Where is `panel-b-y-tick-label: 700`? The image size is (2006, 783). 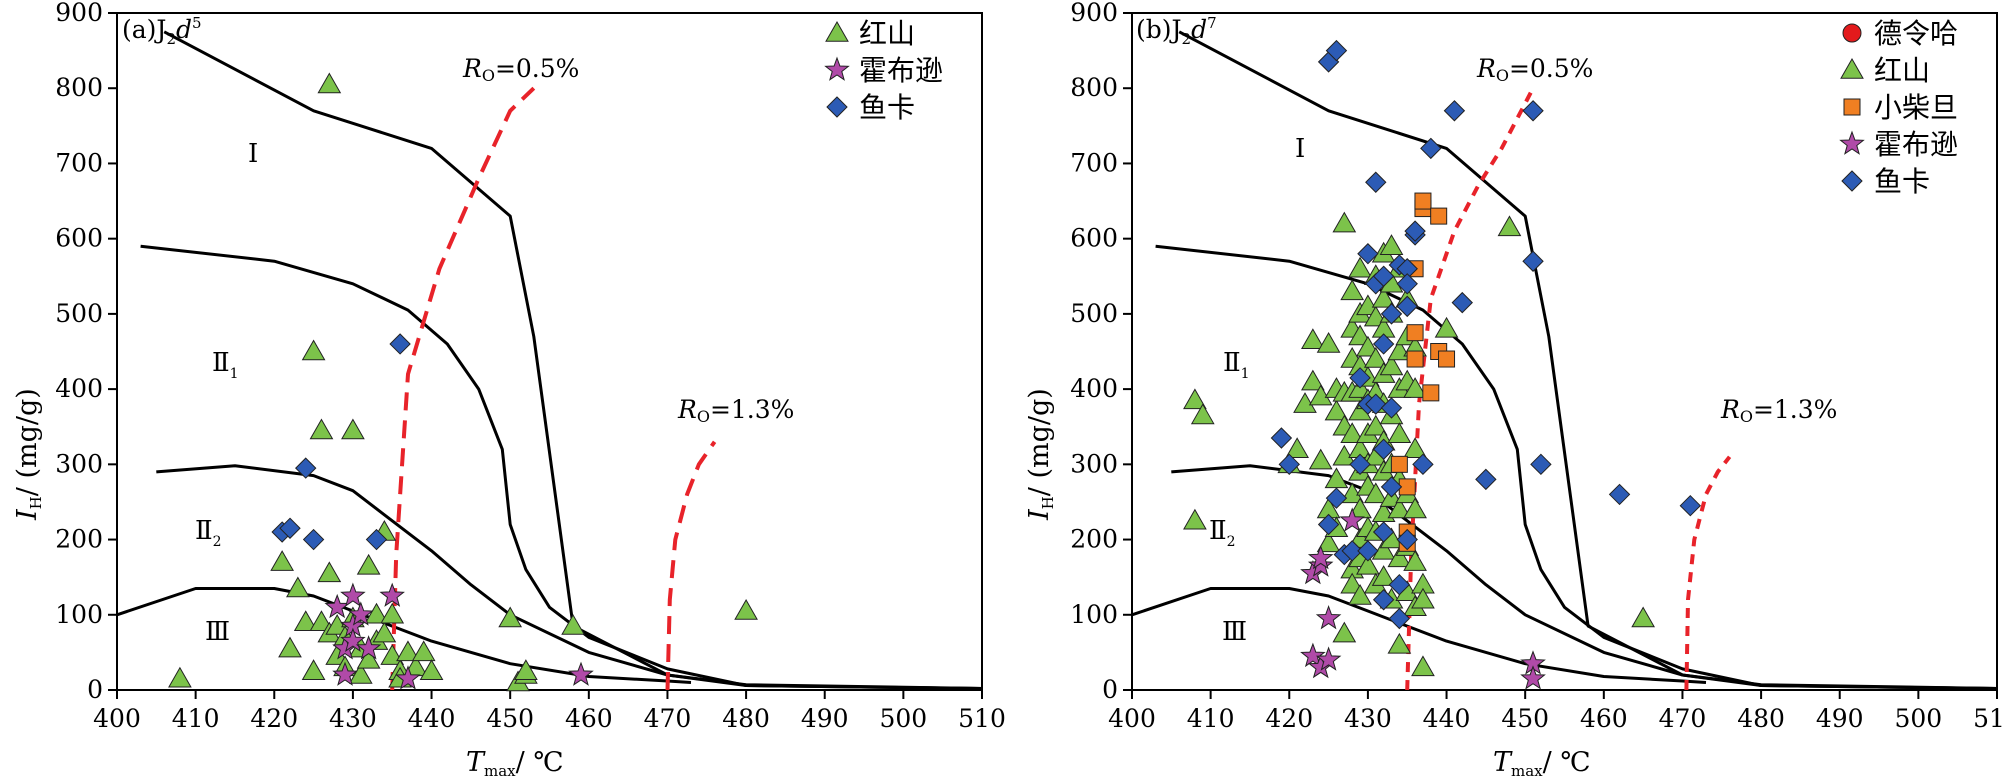 panel-b-y-tick-label: 700 is located at coordinates (1094, 162).